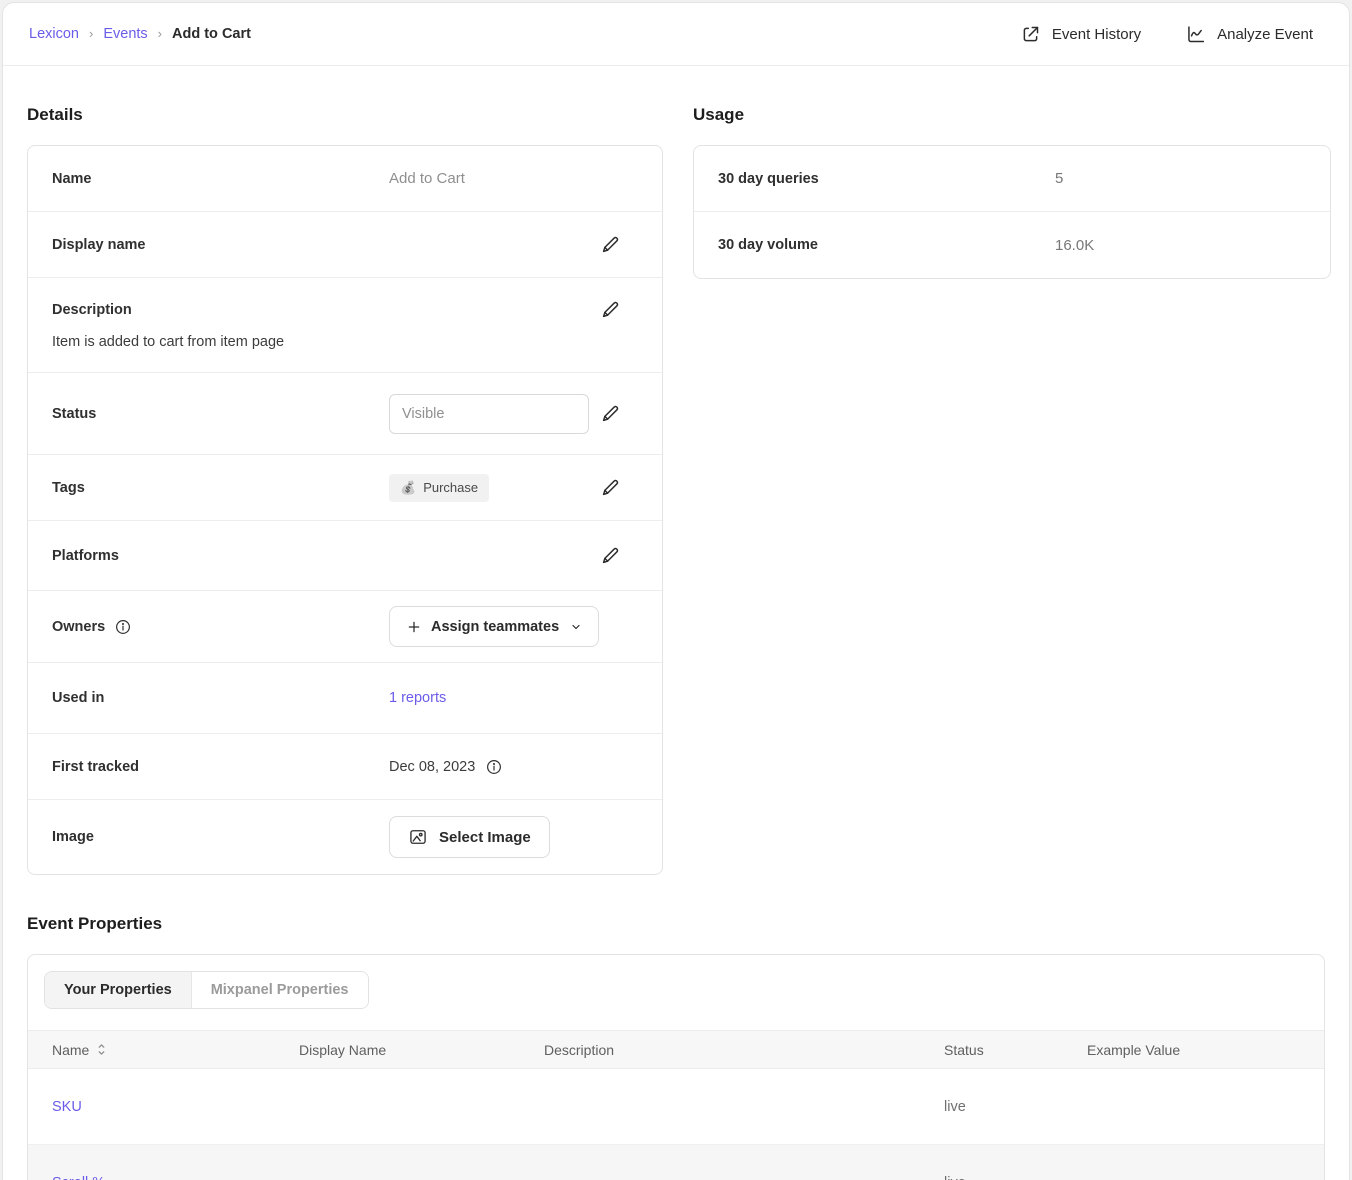 This screenshot has width=1352, height=1180. What do you see at coordinates (85, 555) in the screenshot?
I see `platforms-label: Platforms` at bounding box center [85, 555].